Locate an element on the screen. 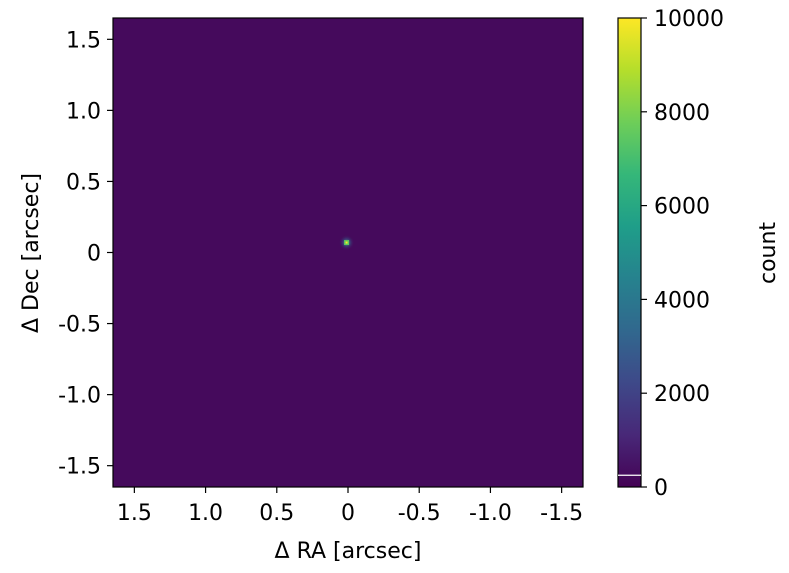 This screenshot has width=789, height=573. colorbar-tick-label: 0 is located at coordinates (661, 488).